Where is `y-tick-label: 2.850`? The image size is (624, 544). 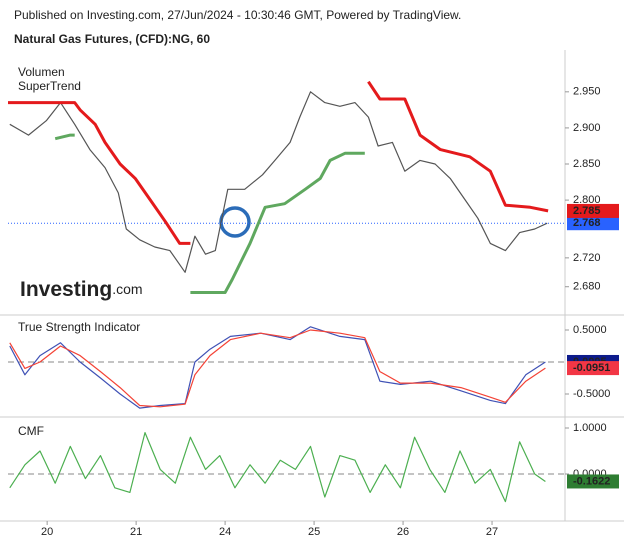
y-tick-label: 2.850 is located at coordinates (587, 164).